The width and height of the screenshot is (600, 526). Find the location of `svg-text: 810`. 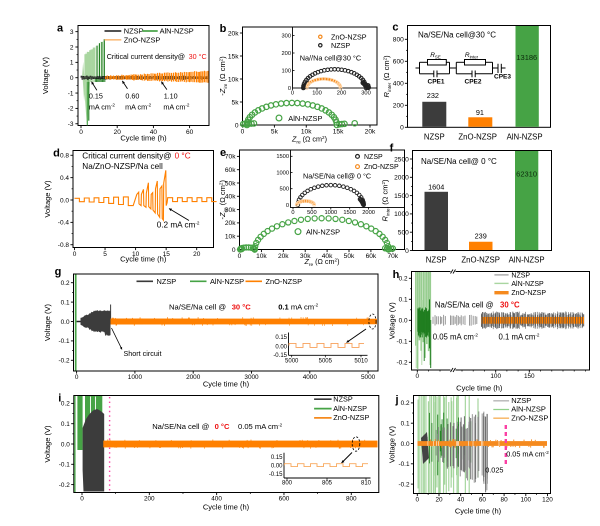

svg-text: 810 is located at coordinates (366, 484).